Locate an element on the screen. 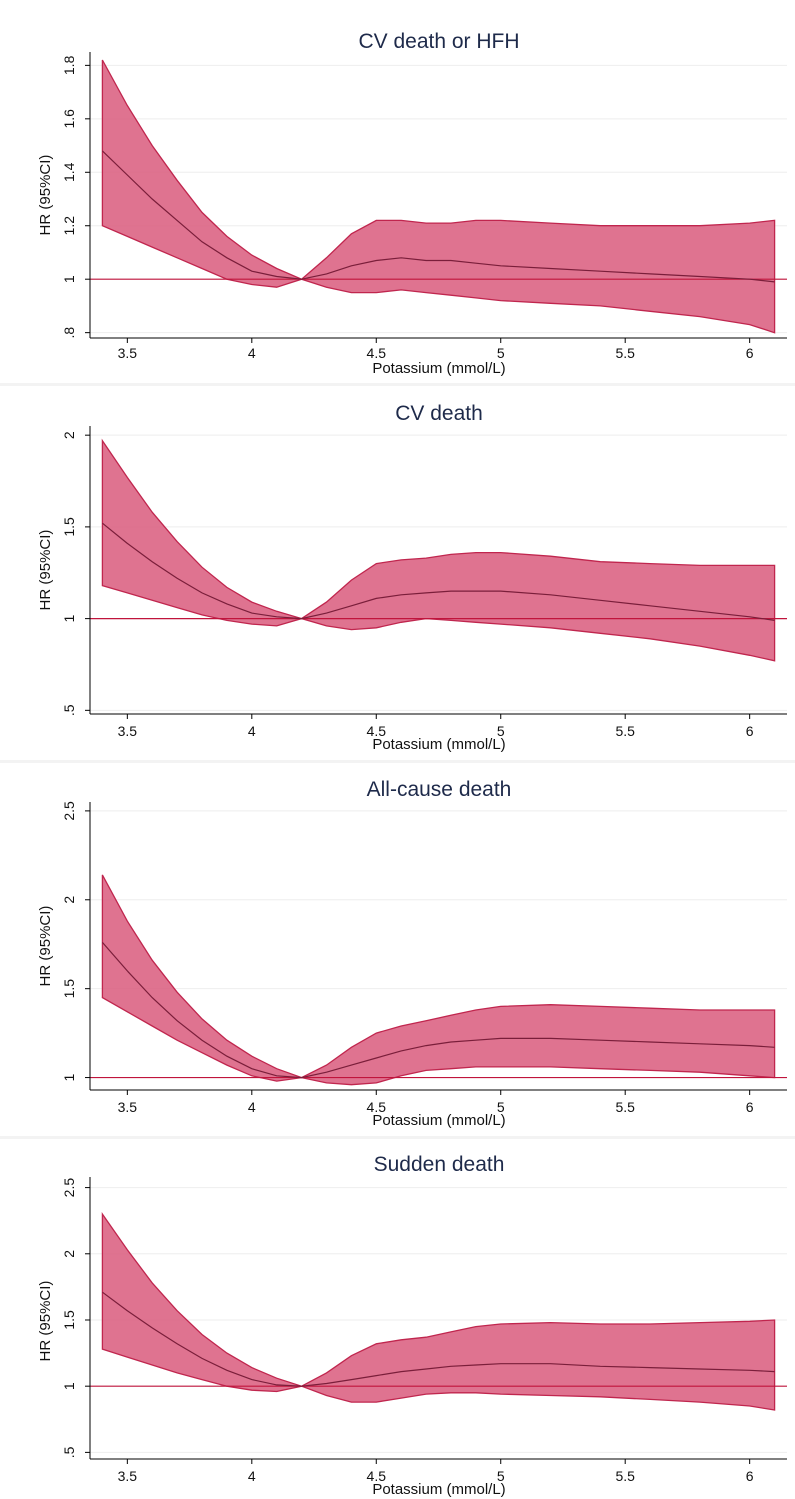 This screenshot has height=1499, width=795. y-tick-label: 1.6 is located at coordinates (69, 119).